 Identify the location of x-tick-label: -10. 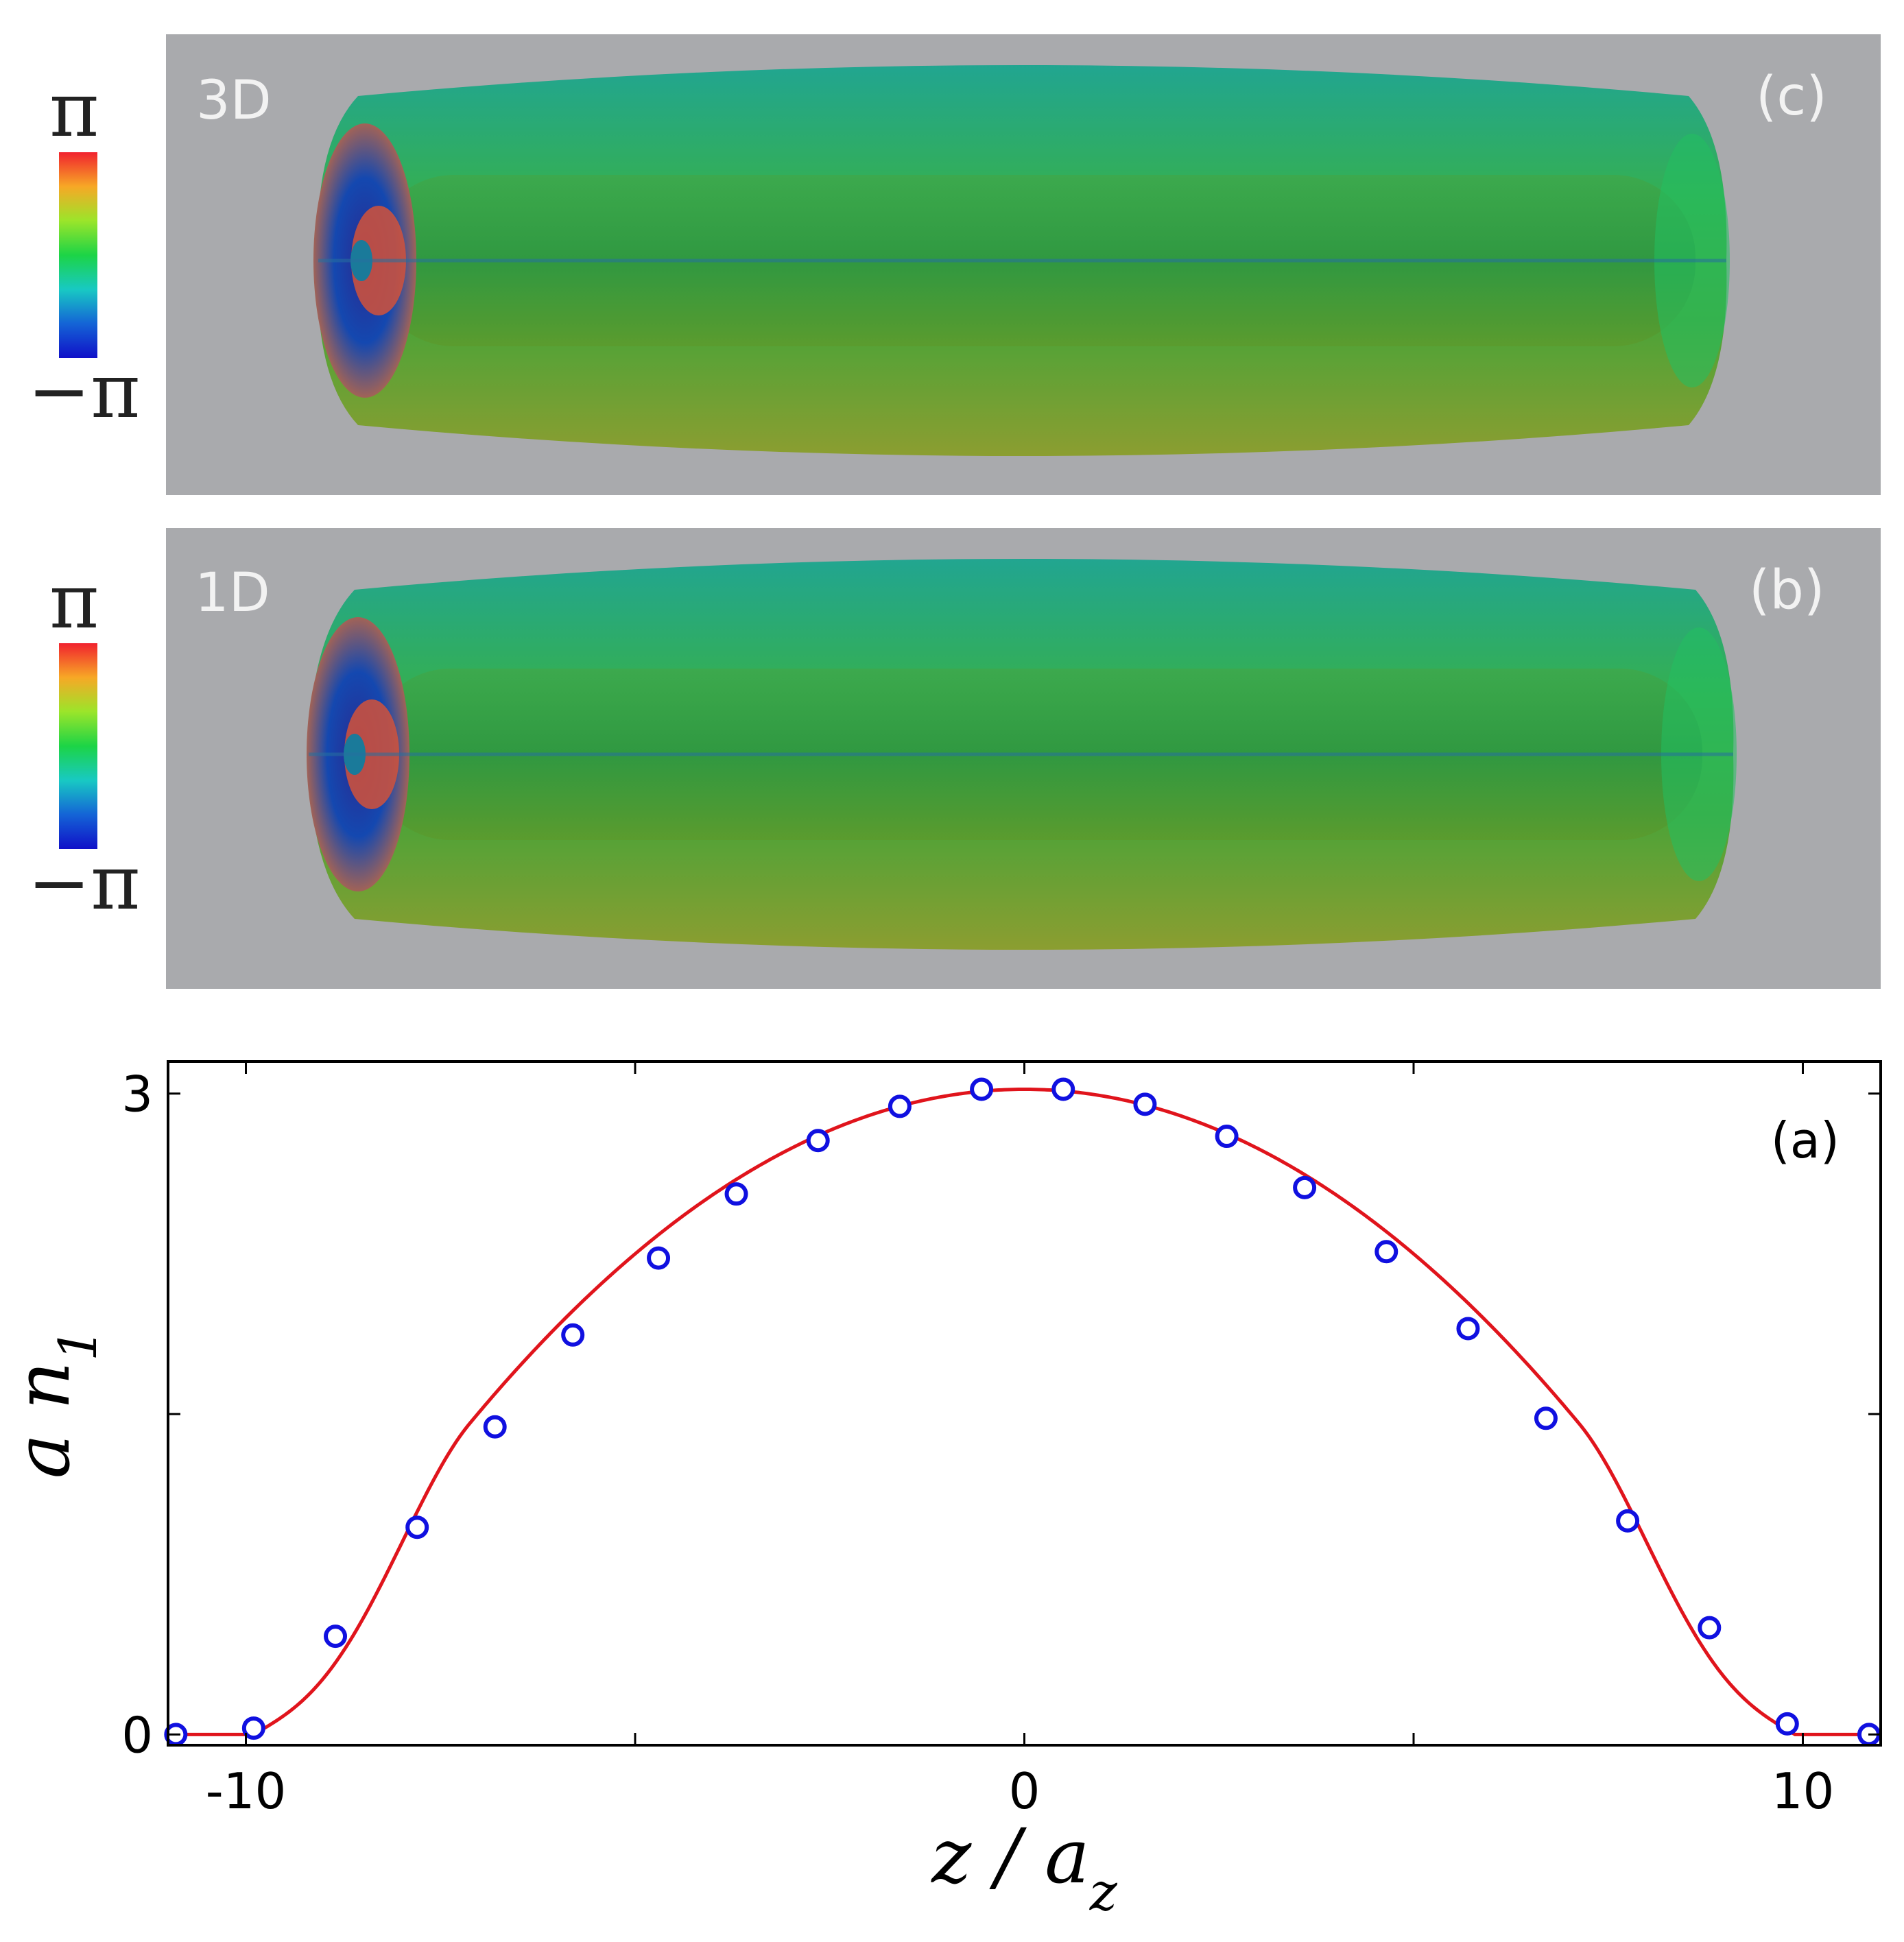
(246, 1791).